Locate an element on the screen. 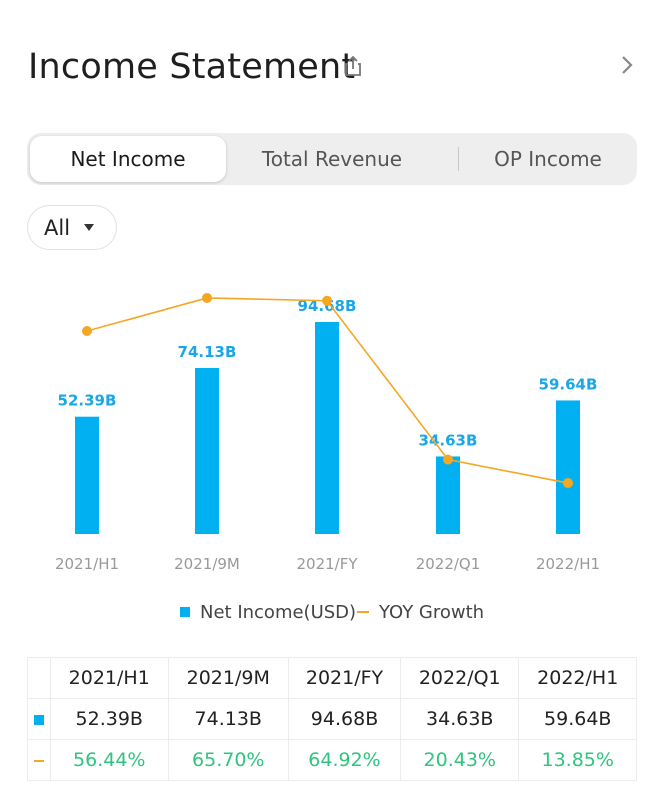 The height and width of the screenshot is (812, 664). bar-value-label: 34.63B is located at coordinates (448, 440).